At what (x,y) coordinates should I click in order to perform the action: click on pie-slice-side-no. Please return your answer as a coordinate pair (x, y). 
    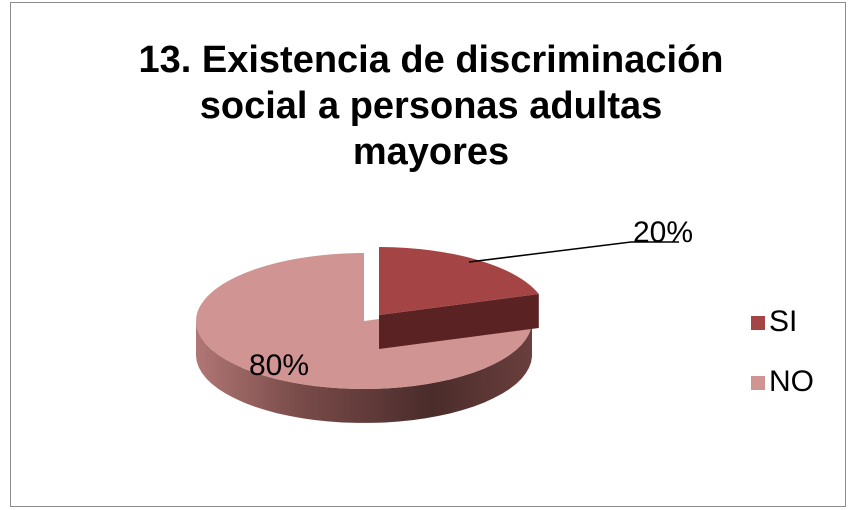
    Looking at the image, I should click on (364, 372).